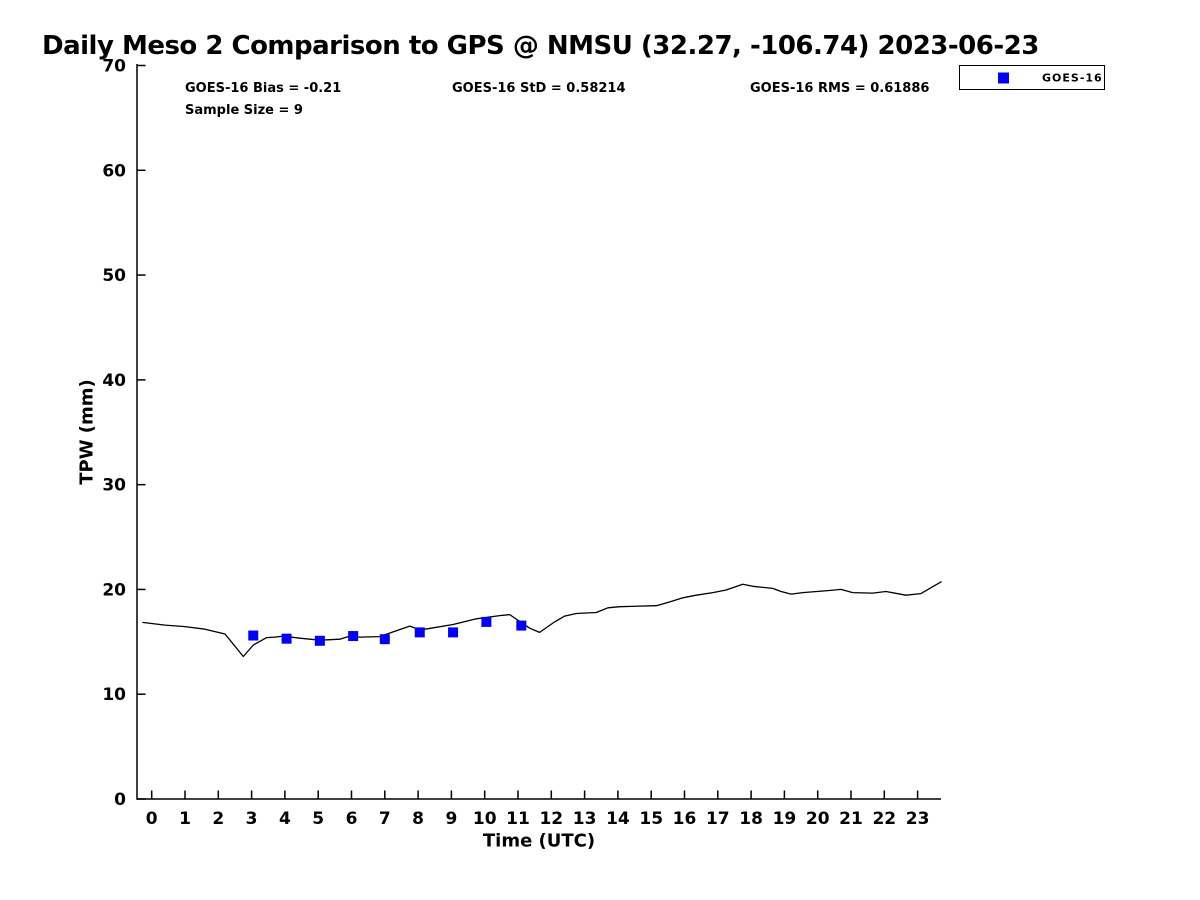  Describe the element at coordinates (539, 88) in the screenshot. I see `stats-std-text: GOES-16 StD = 0.58214` at that location.